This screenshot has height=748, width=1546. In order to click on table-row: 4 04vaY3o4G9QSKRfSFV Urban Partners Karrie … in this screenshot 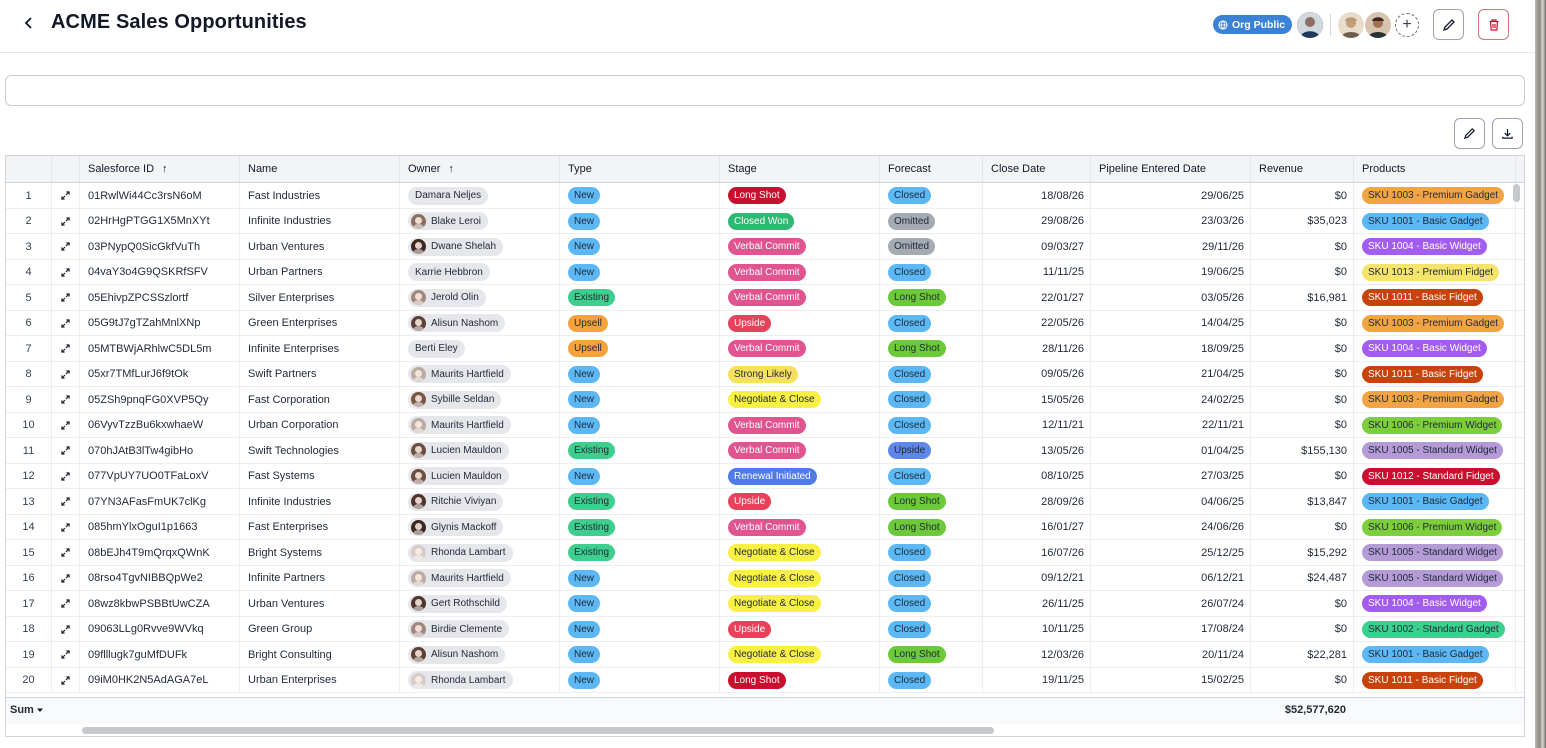, I will do `click(765, 272)`.